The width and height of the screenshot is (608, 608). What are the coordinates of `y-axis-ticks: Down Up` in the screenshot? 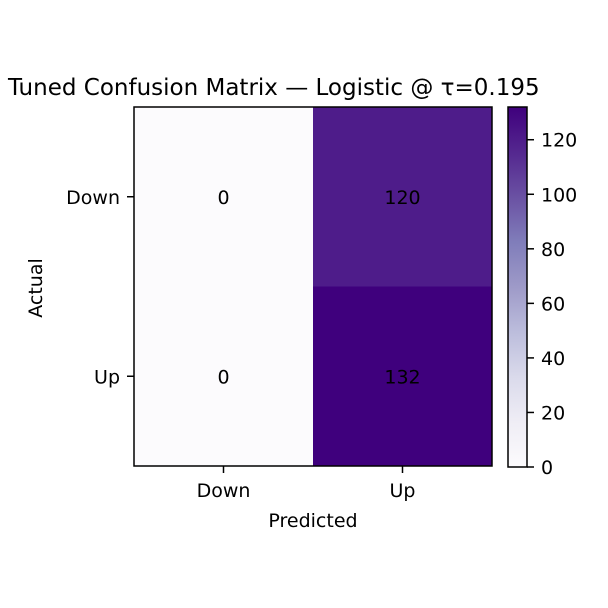 It's located at (100, 287).